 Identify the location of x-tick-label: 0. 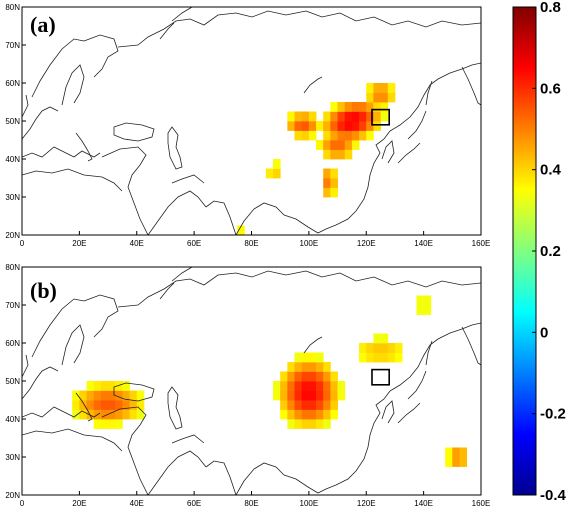
(22, 243).